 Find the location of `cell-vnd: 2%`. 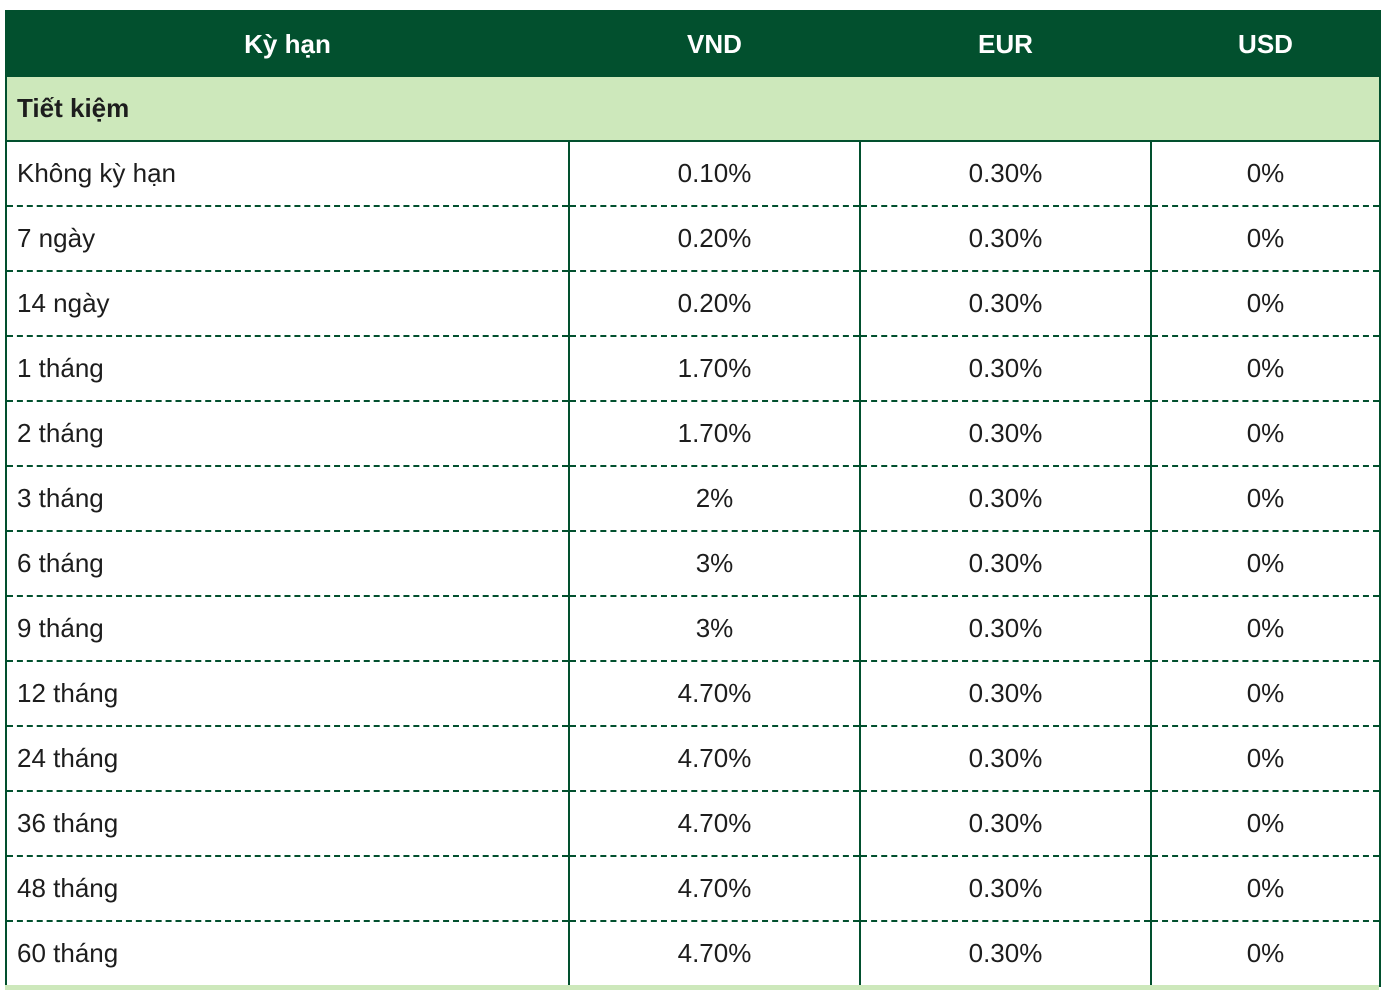

cell-vnd: 2% is located at coordinates (714, 499).